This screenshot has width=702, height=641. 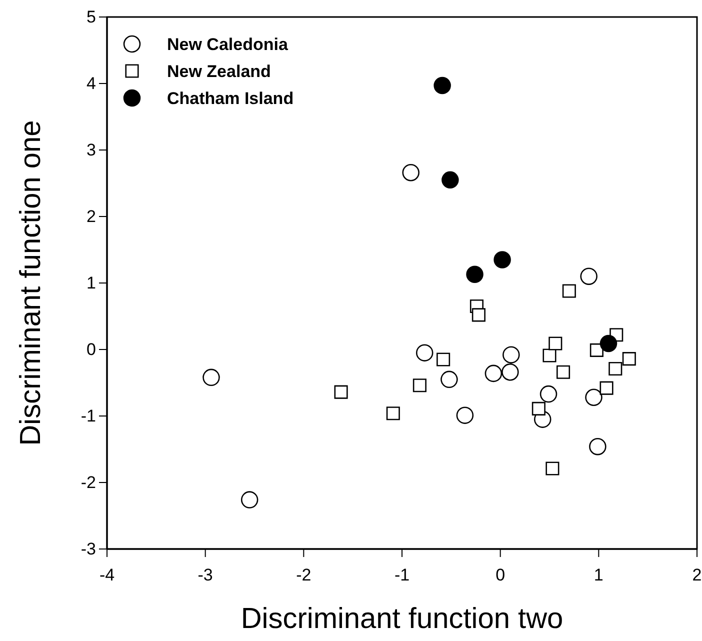 What do you see at coordinates (88, 548) in the screenshot?
I see `y-tick-label: -3` at bounding box center [88, 548].